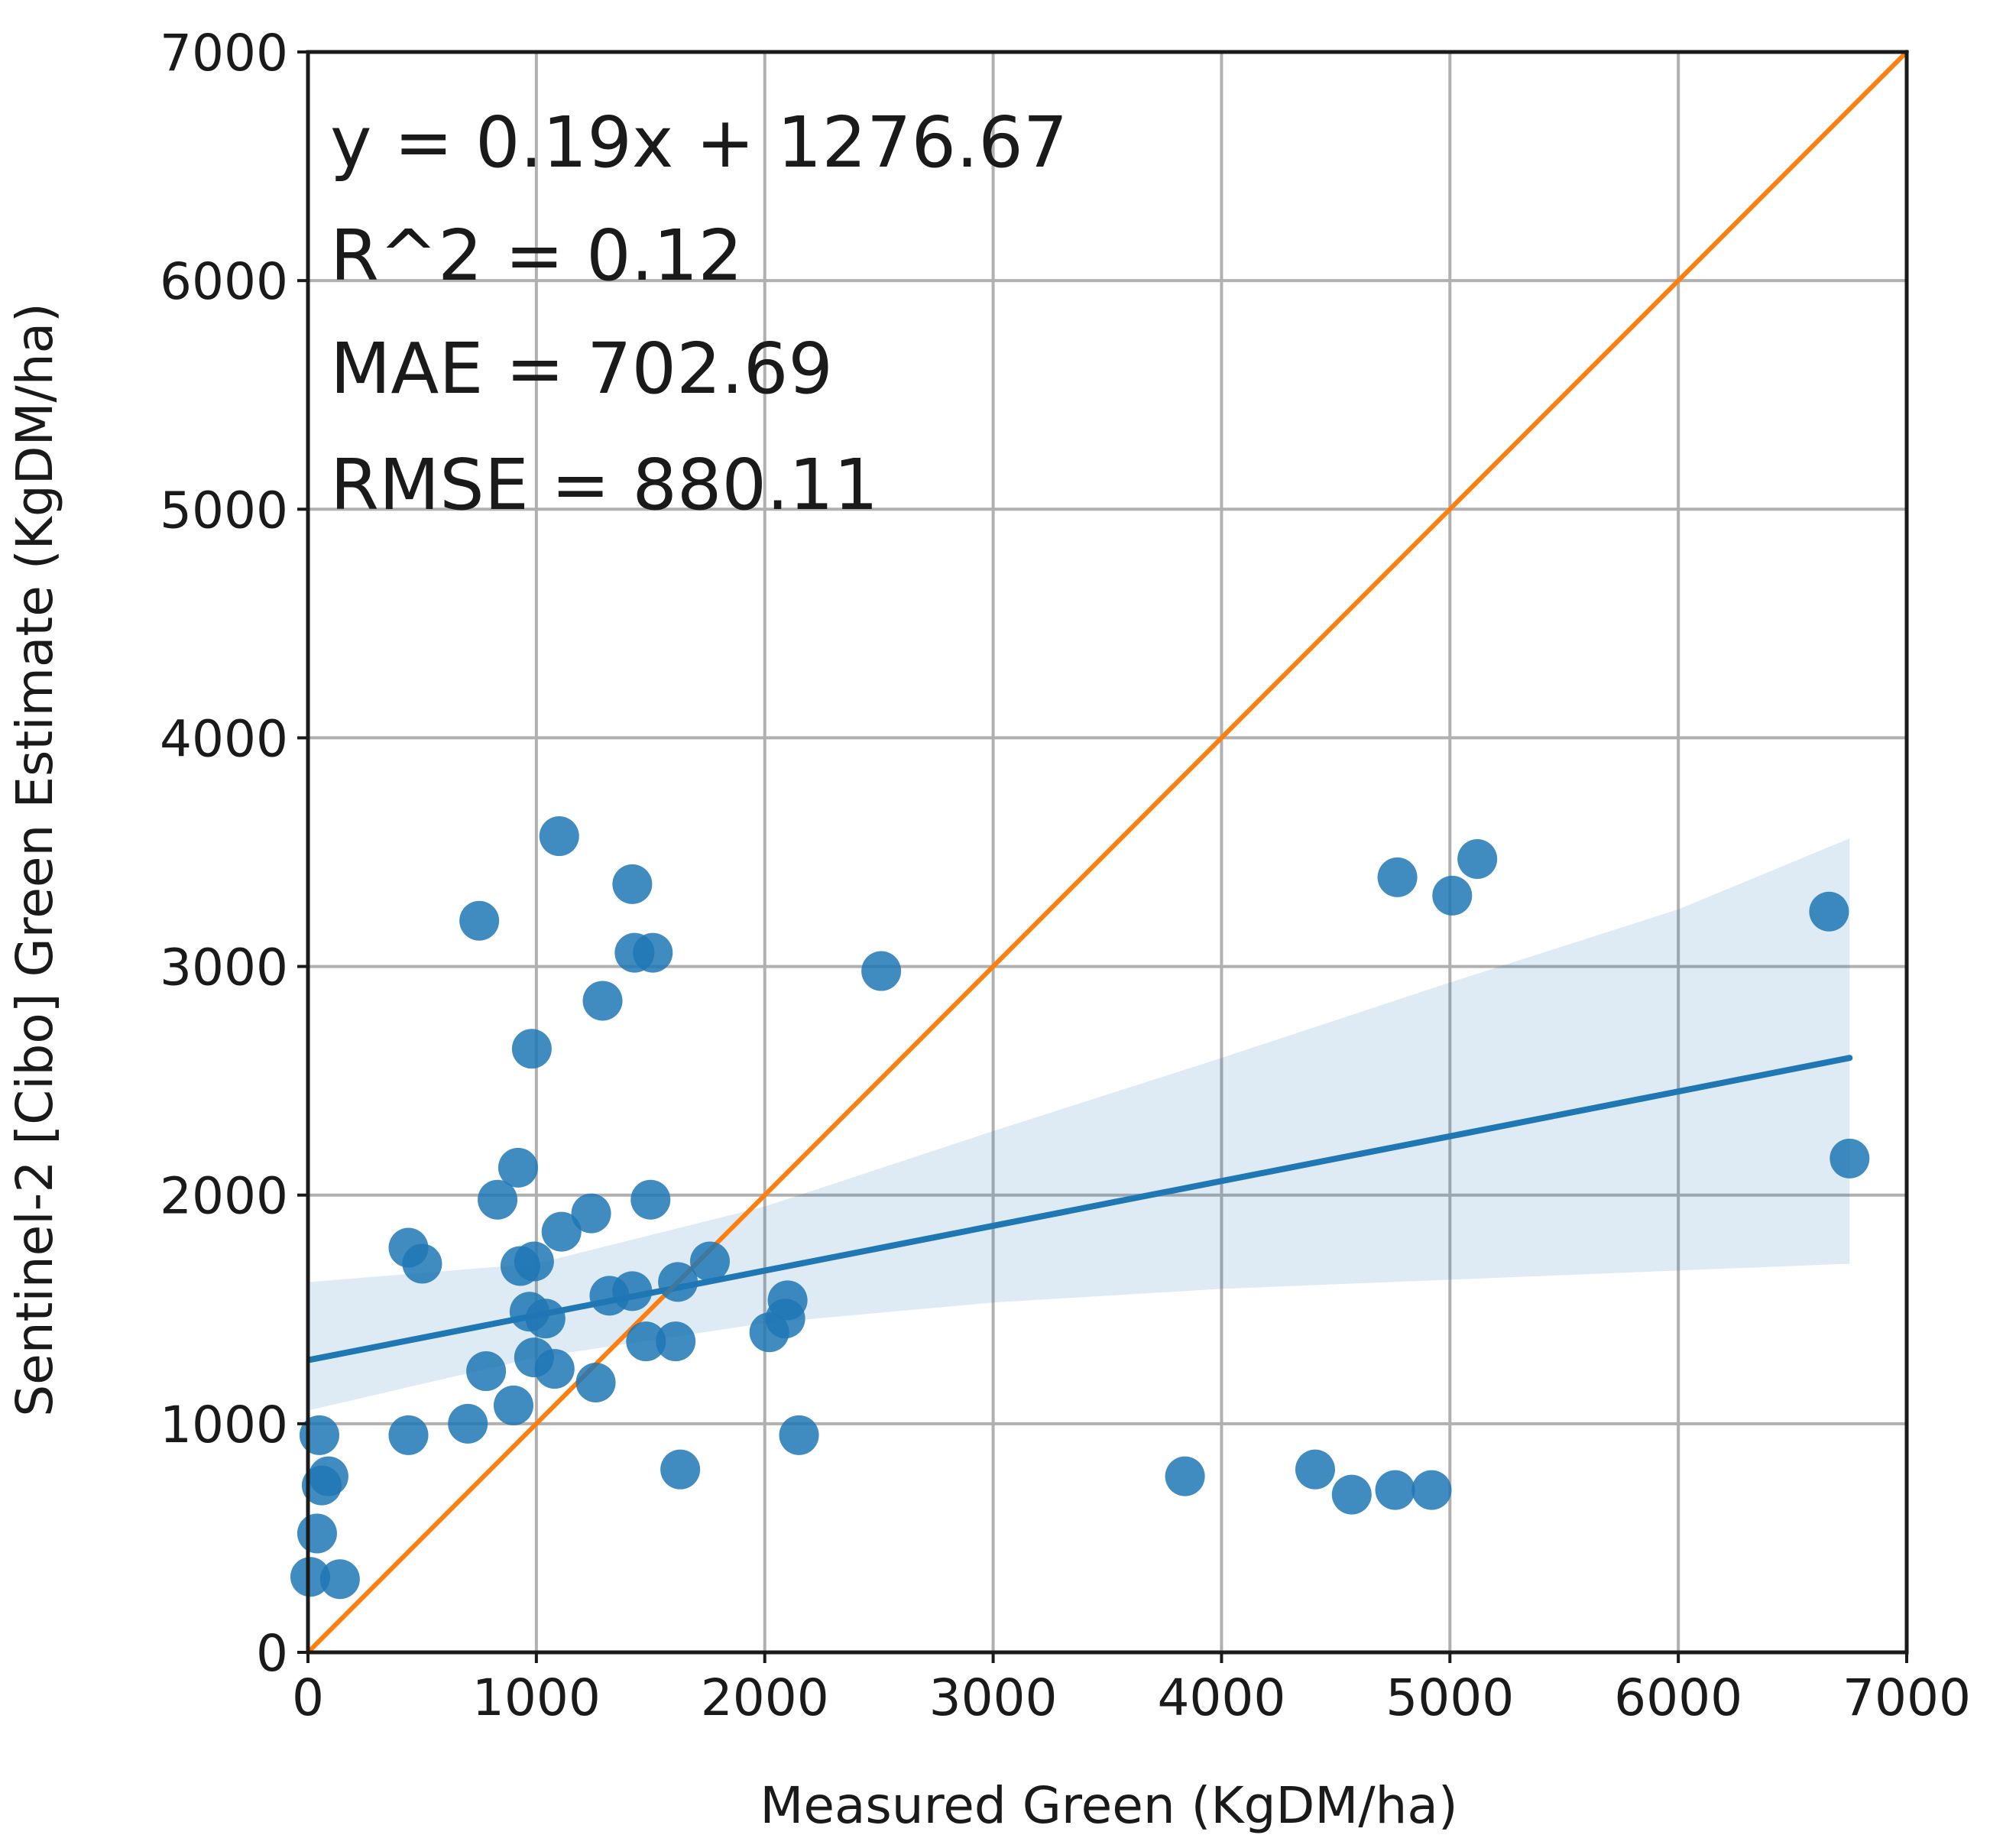  What do you see at coordinates (224, 1197) in the screenshot?
I see `y-tick-label-2000: 2000` at bounding box center [224, 1197].